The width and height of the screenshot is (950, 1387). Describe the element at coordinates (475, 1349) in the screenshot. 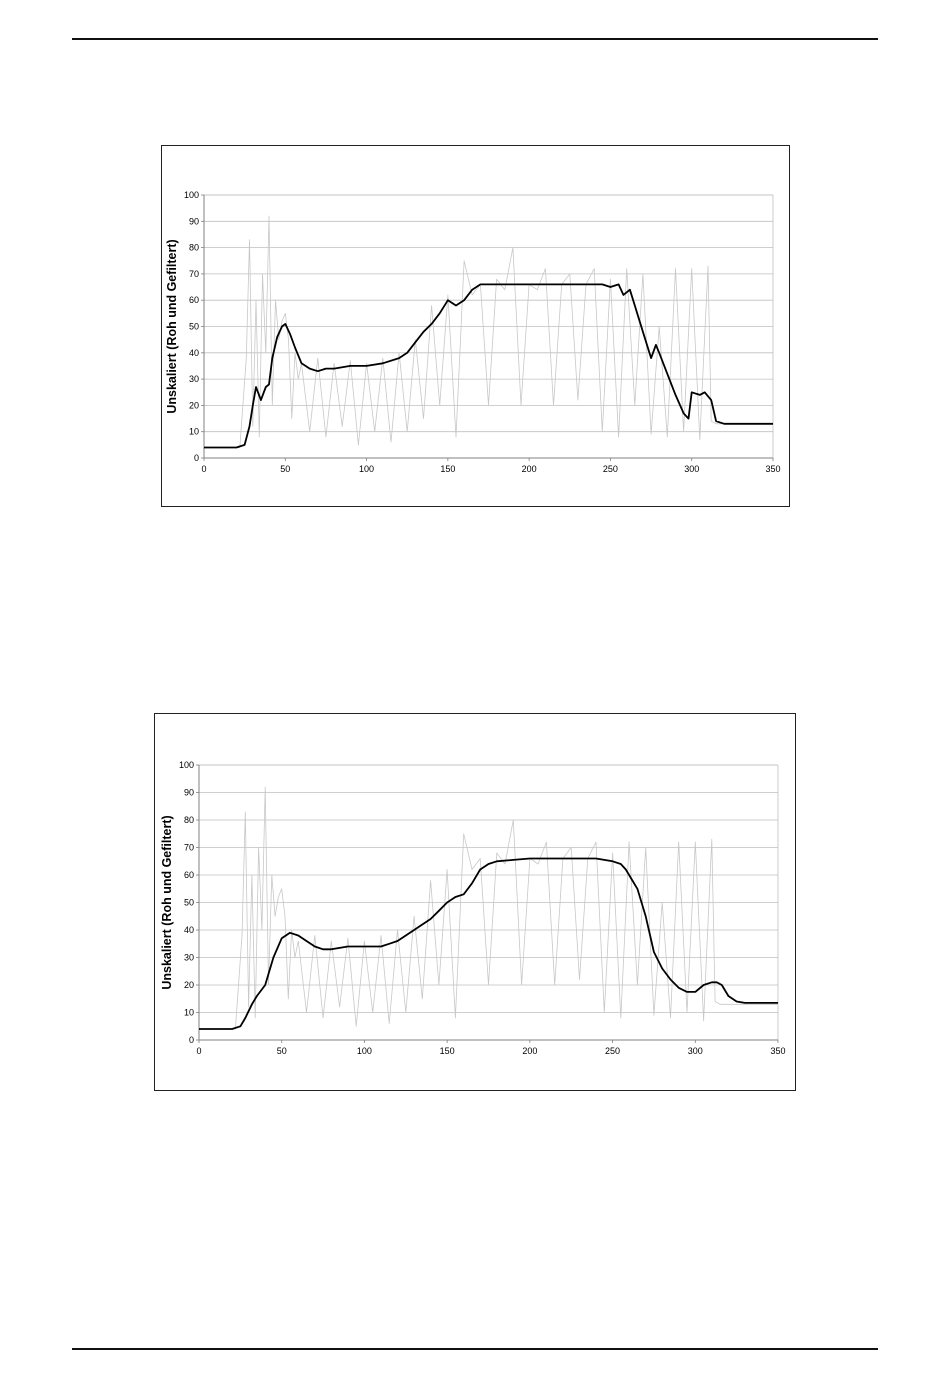

I see `bottom-rule` at that location.